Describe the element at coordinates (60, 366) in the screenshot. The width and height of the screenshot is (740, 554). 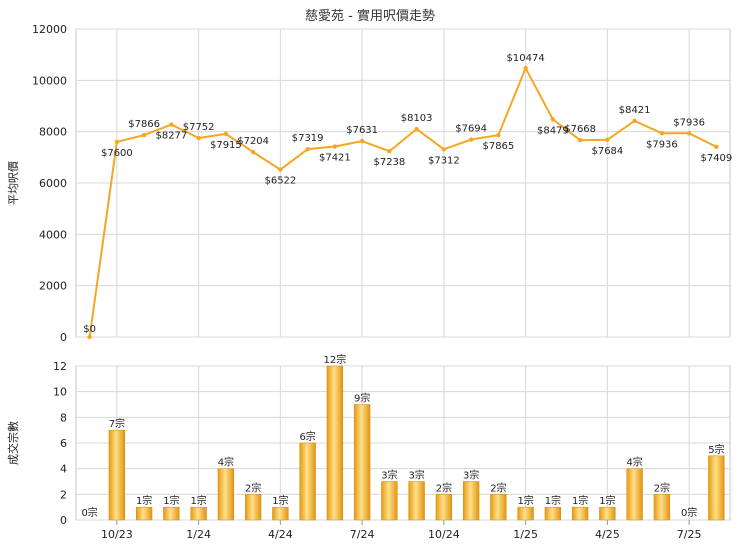
I see `y-tick-label: 12` at that location.